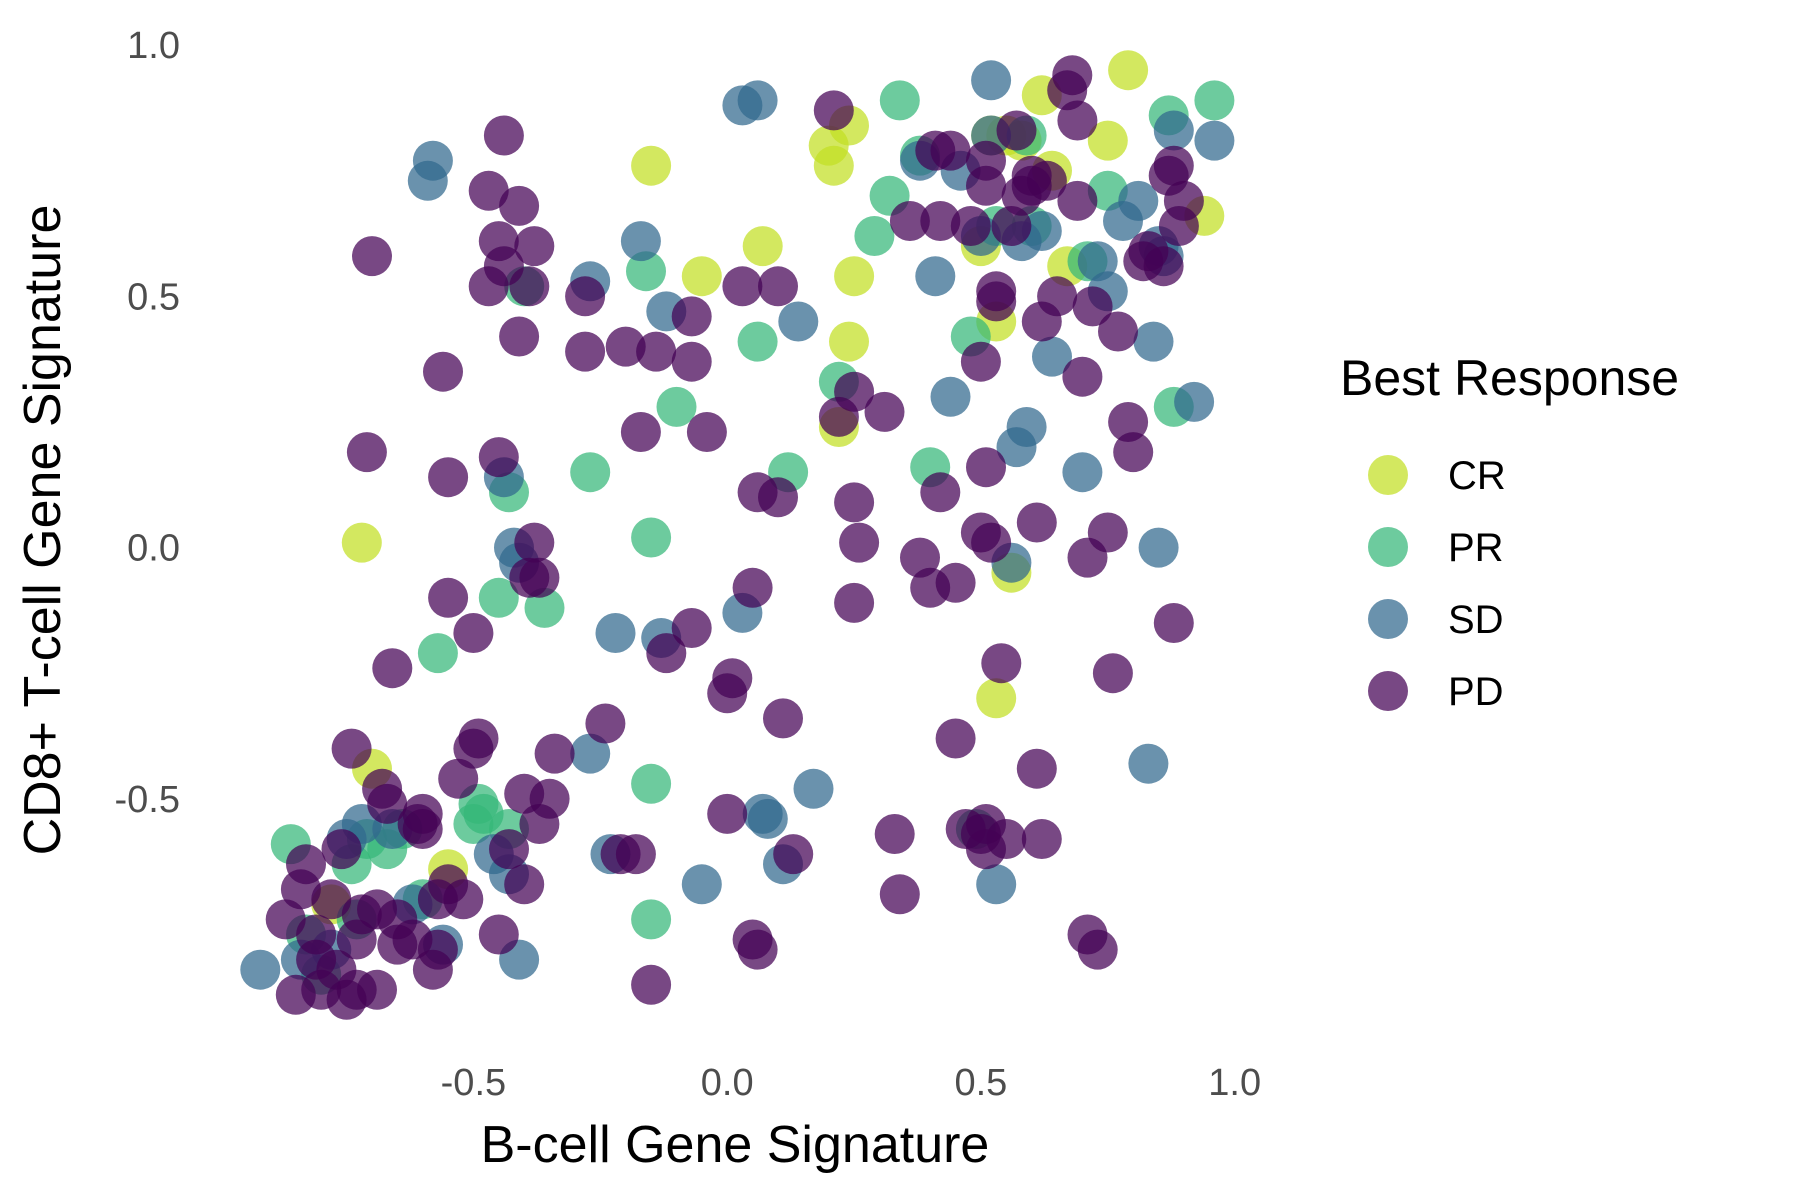 The image size is (1800, 1200). I want to click on y-axis-title: CD8+ T-cell Gene Signature, so click(43, 530).